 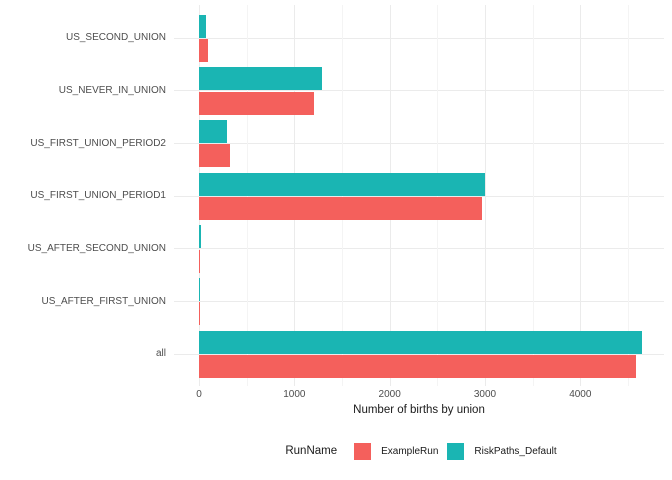 I want to click on x-axis-tick-label: 2000, so click(x=389, y=394).